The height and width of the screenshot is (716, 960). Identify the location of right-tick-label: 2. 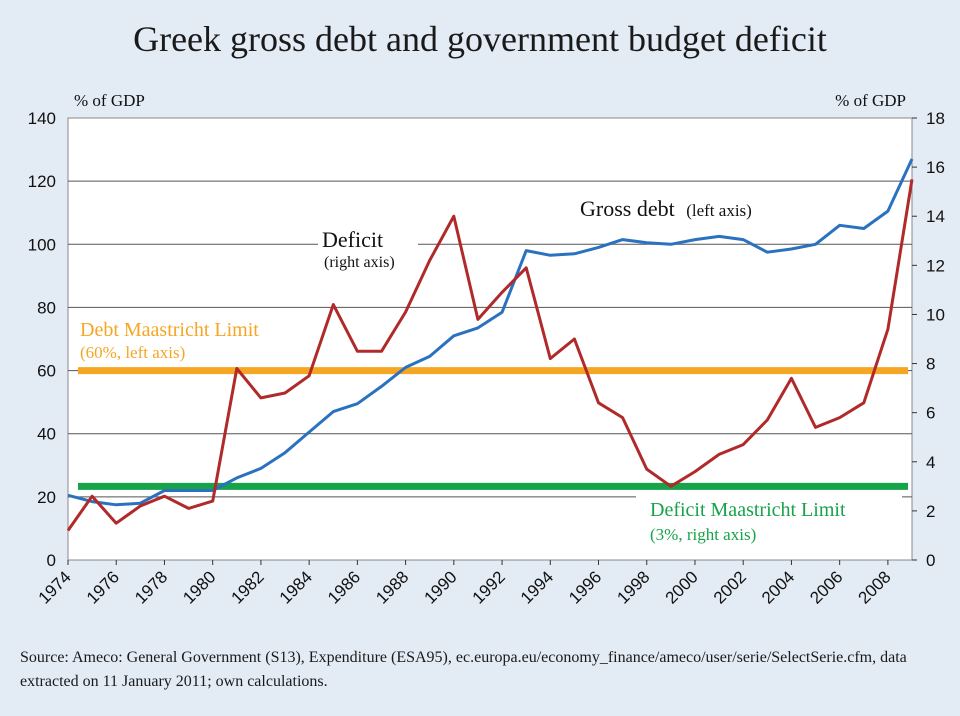
(930, 511).